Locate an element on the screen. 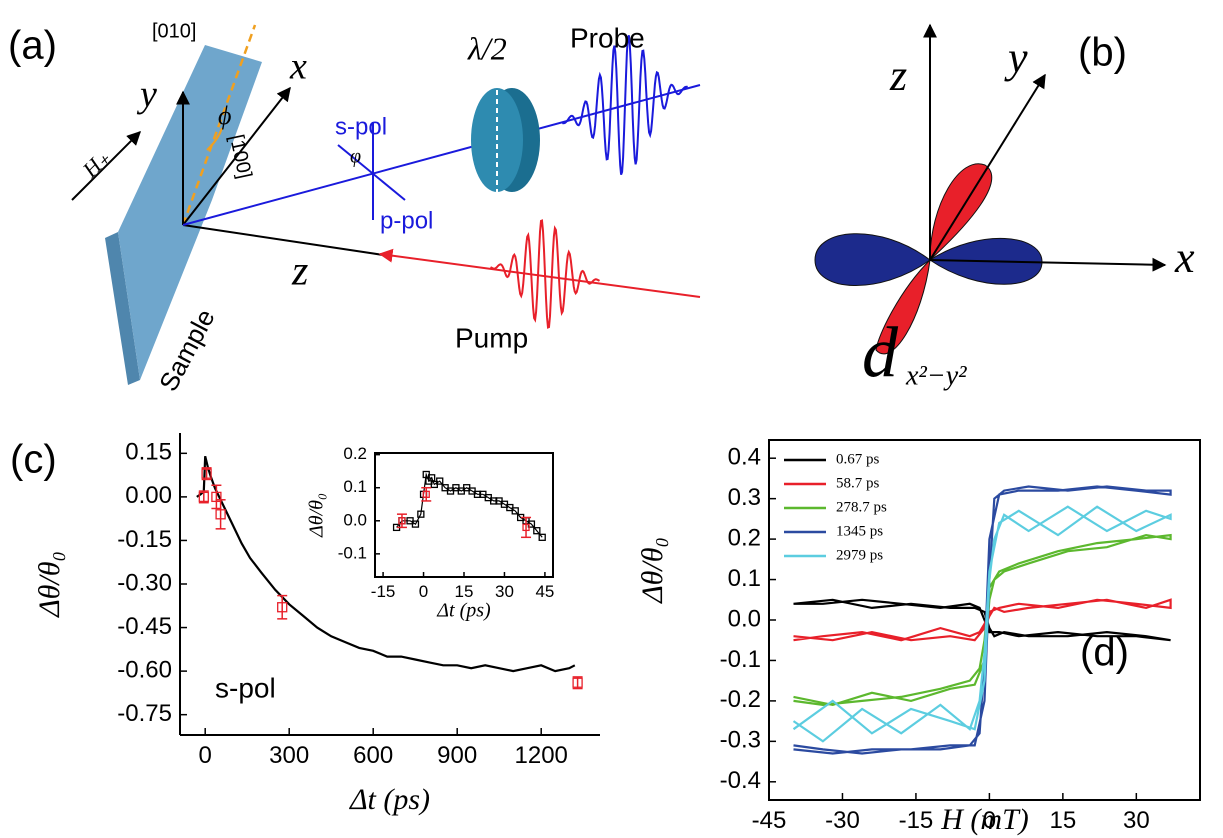 This screenshot has width=1223, height=838. axis-label: [010] is located at coordinates (174, 31).